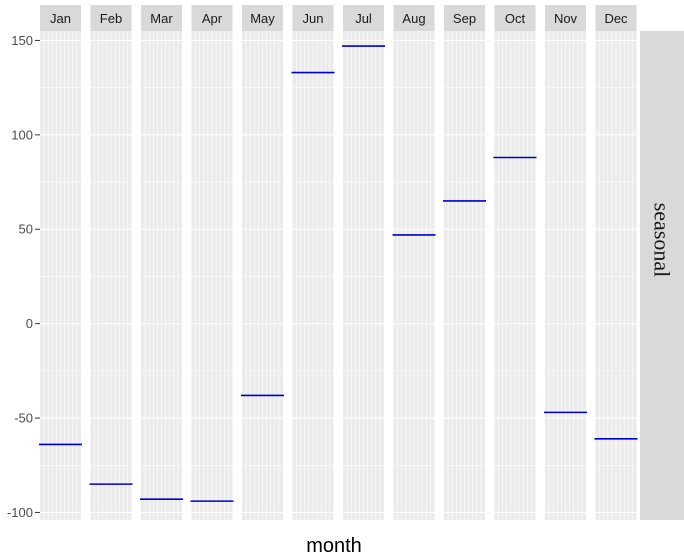  I want to click on strip-feb-background, so click(111, 18).